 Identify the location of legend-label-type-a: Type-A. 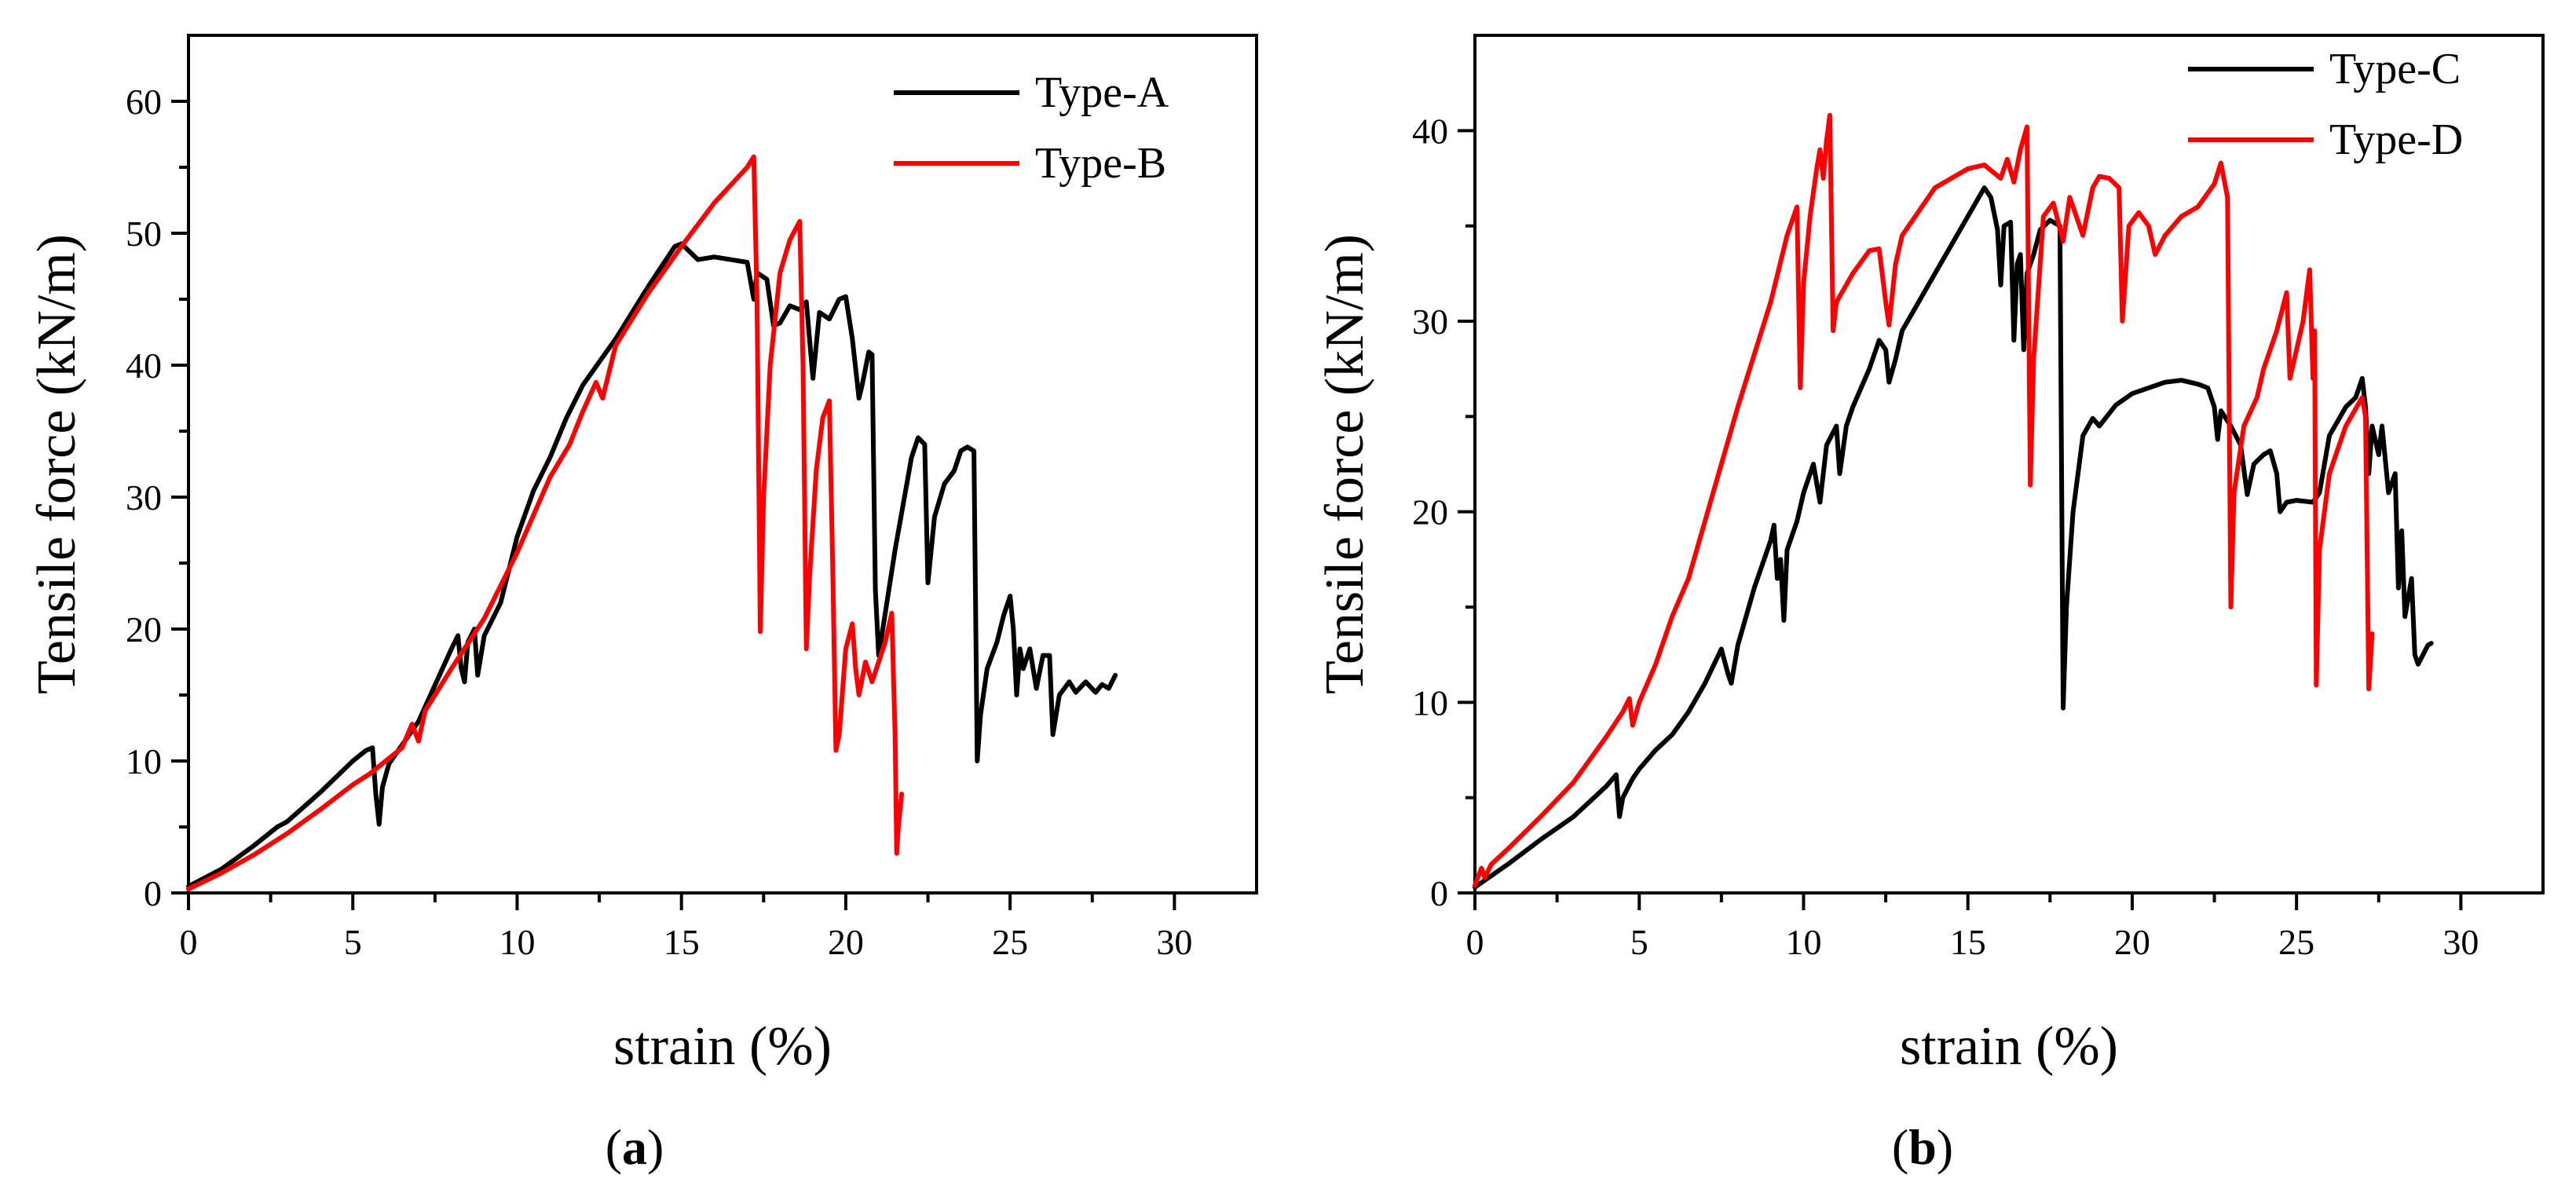
(1102, 93).